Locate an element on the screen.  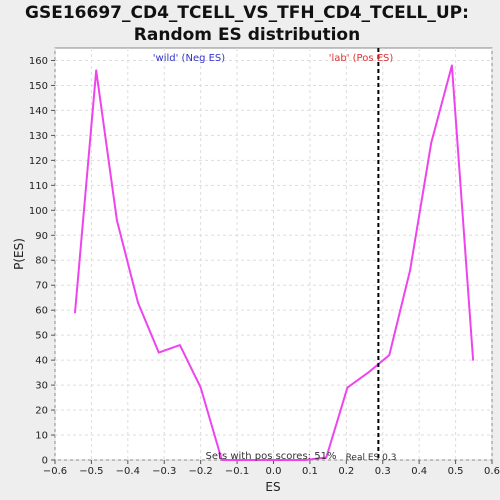
x-tick-label: 0.6 is located at coordinates (492, 471).